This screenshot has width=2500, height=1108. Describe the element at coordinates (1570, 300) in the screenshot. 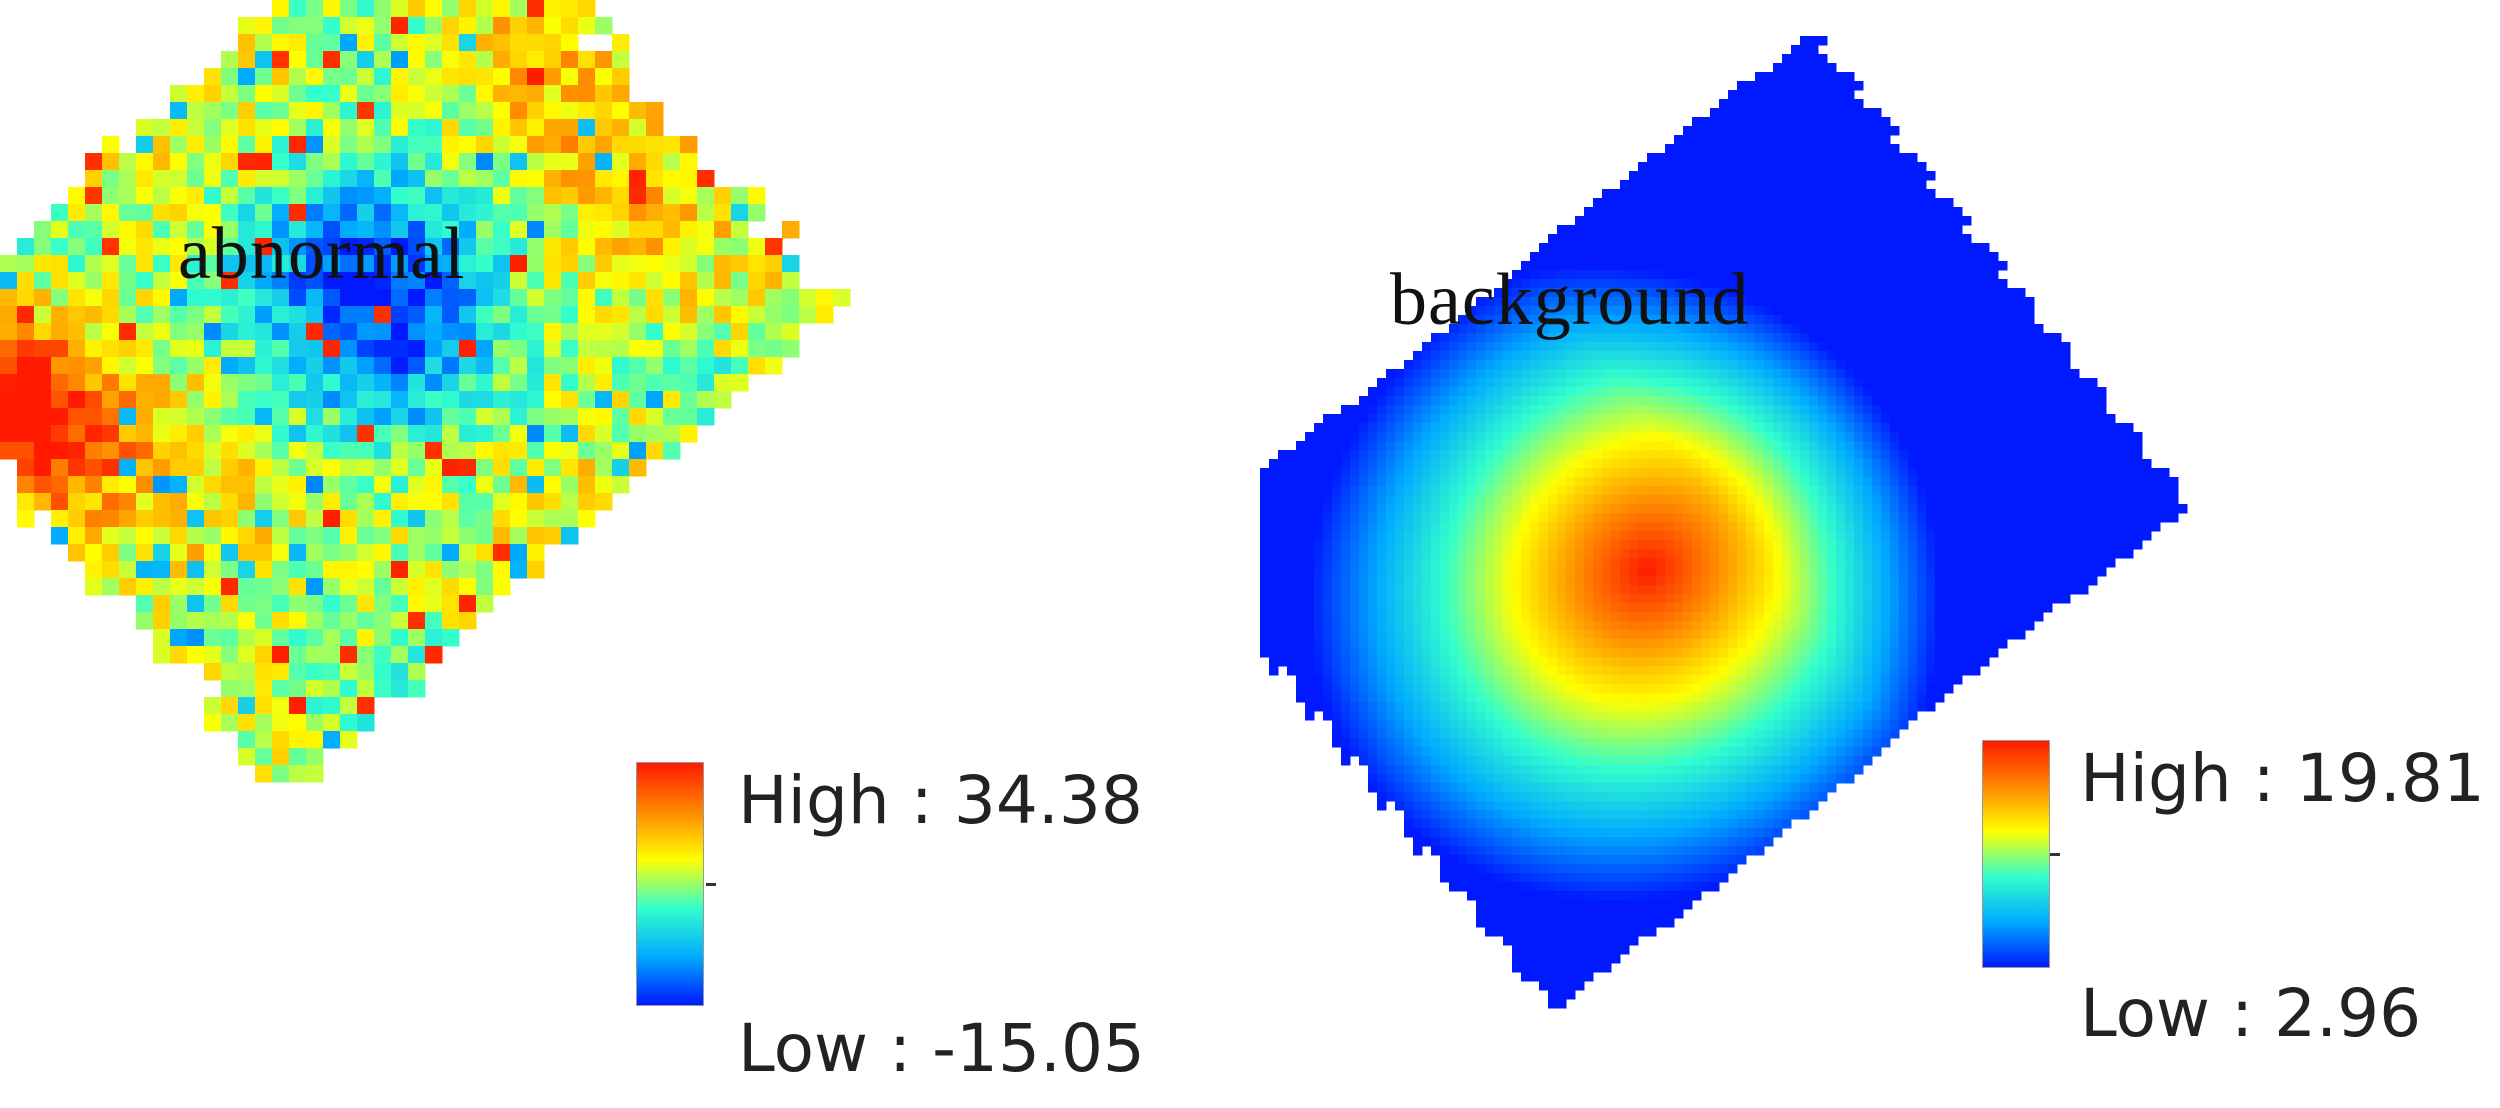

I see `background-map-title: background` at that location.